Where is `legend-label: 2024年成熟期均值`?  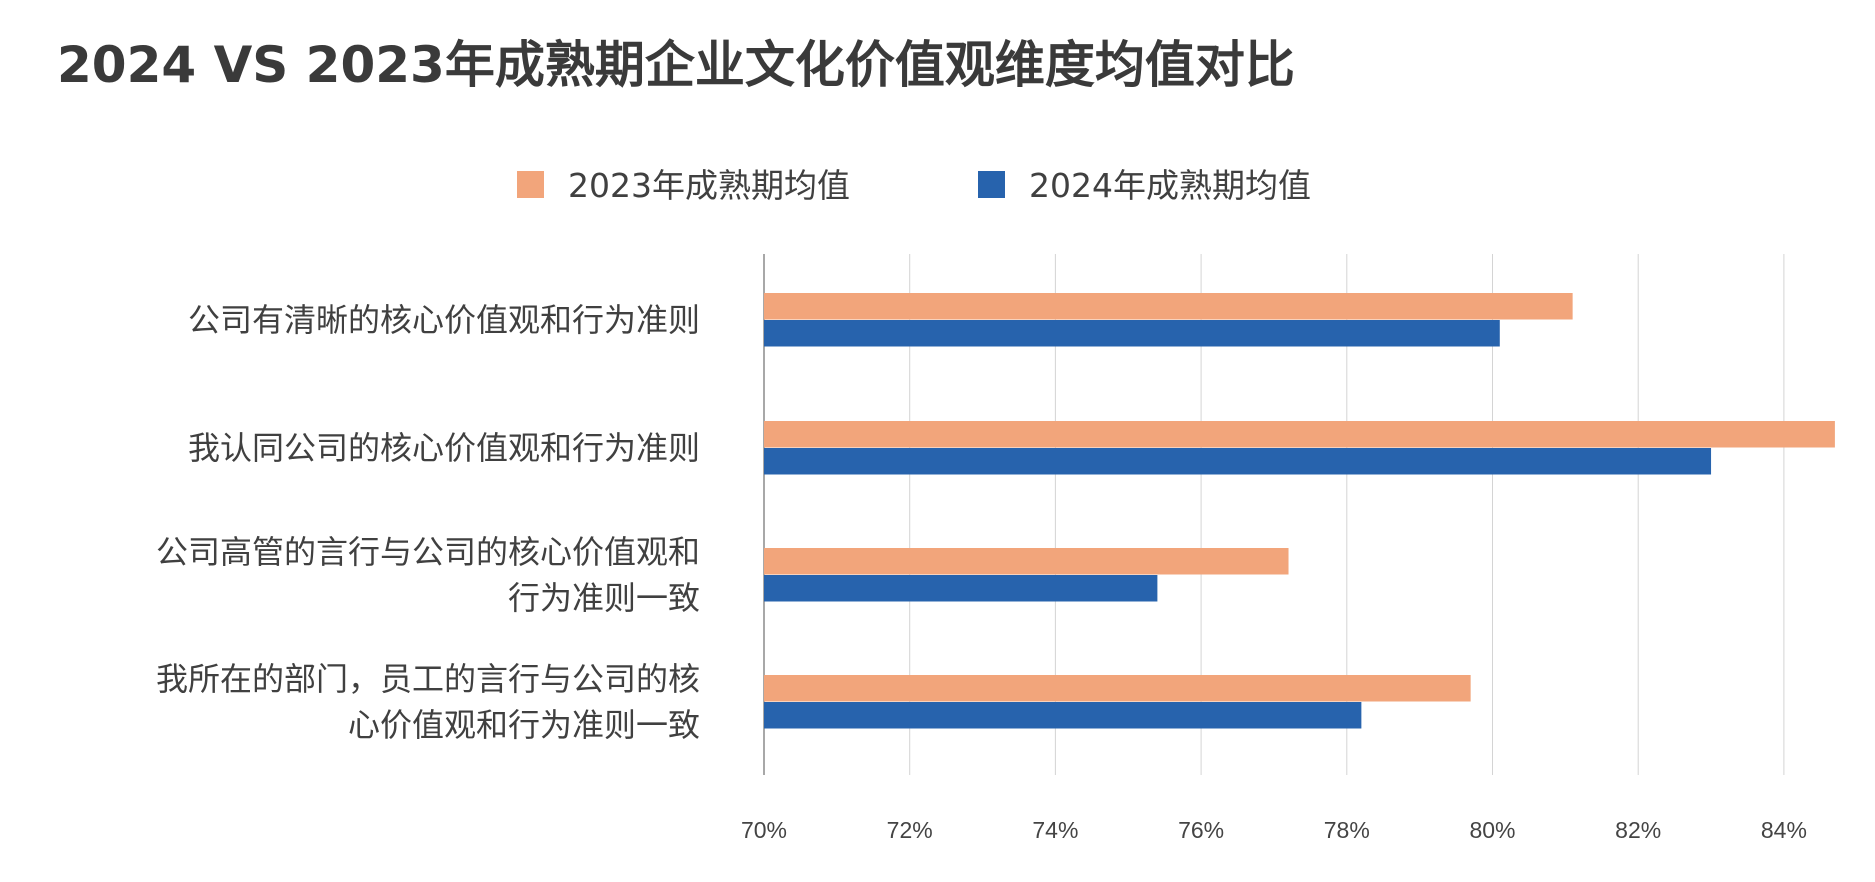
legend-label: 2024年成熟期均值 is located at coordinates (1170, 185).